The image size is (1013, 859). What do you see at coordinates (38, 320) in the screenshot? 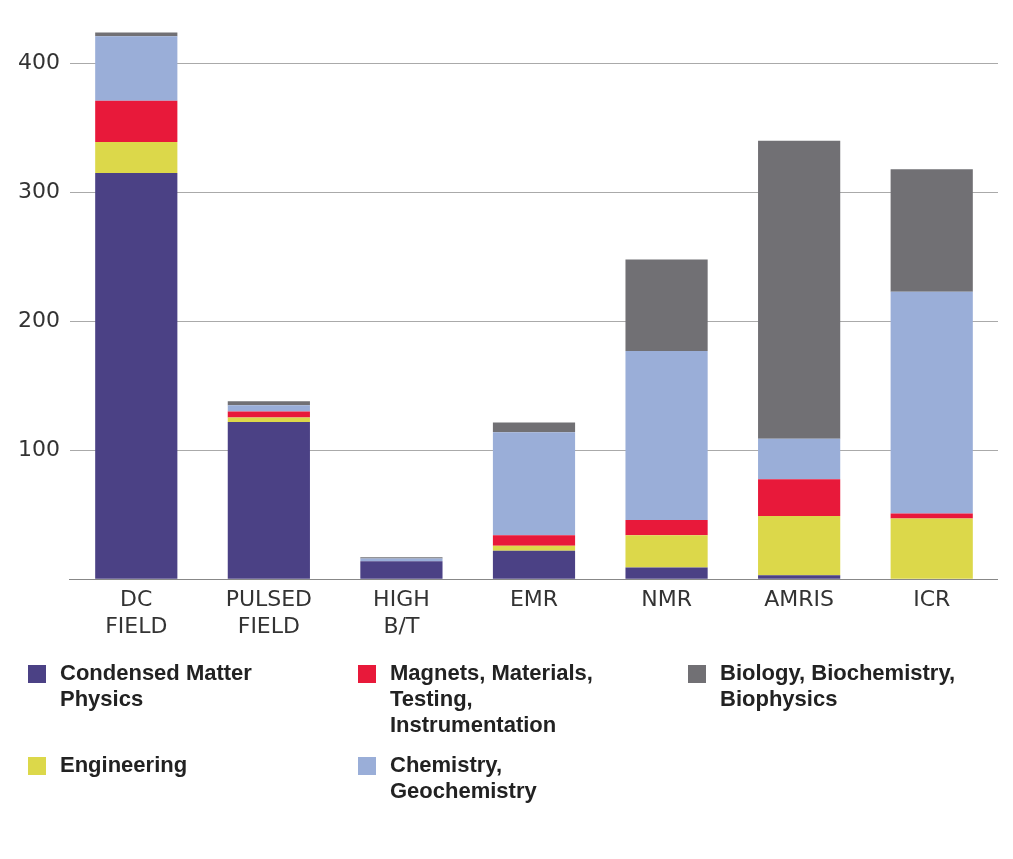
I see `y-tick-label: 200` at bounding box center [38, 320].